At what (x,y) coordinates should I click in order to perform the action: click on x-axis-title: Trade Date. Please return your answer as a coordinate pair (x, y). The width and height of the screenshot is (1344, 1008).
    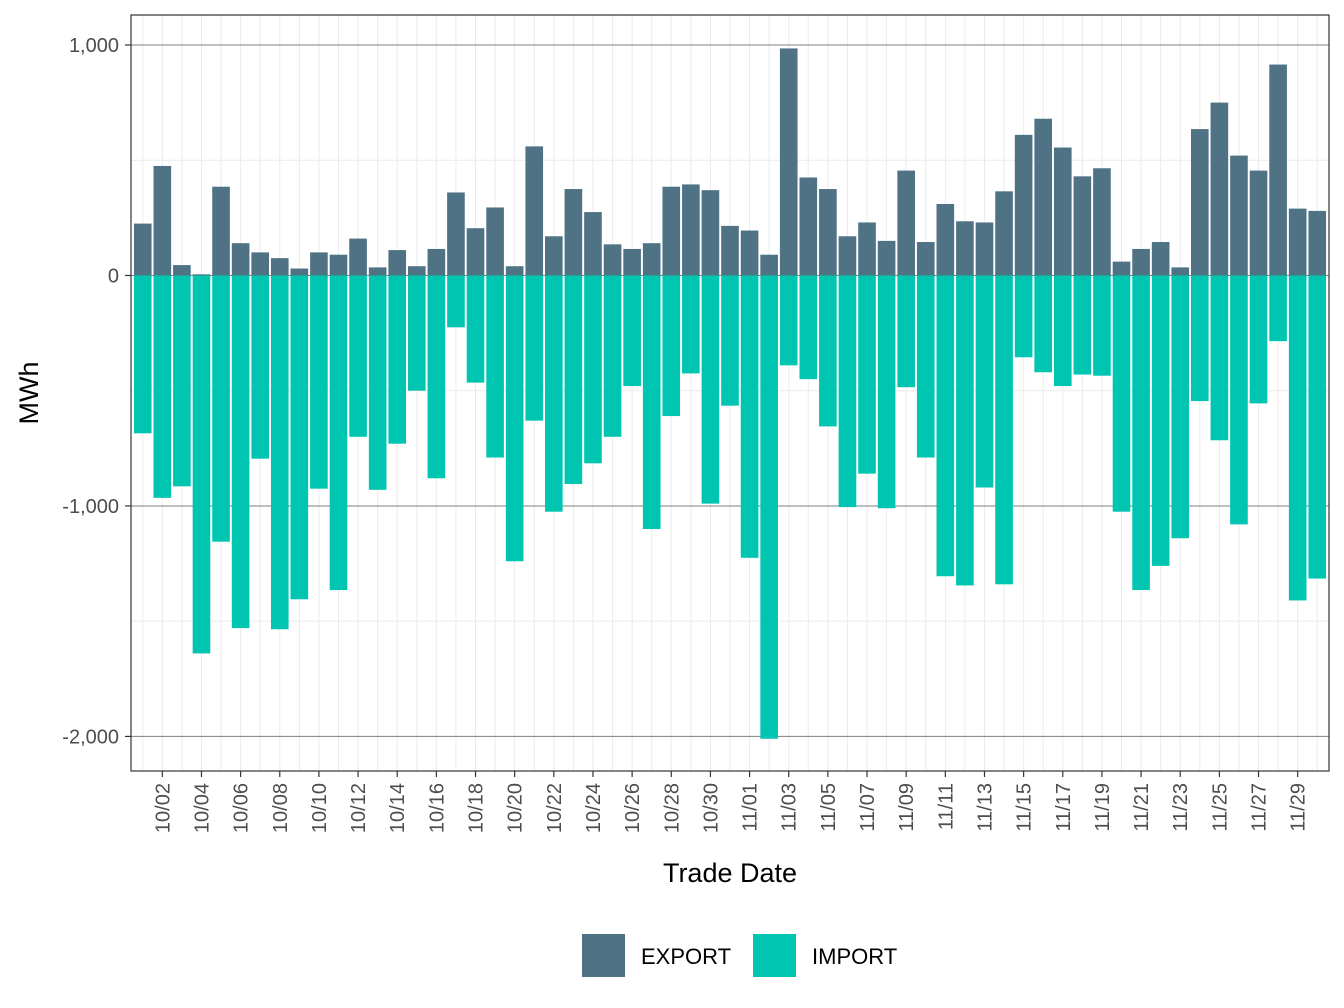
    Looking at the image, I should click on (730, 873).